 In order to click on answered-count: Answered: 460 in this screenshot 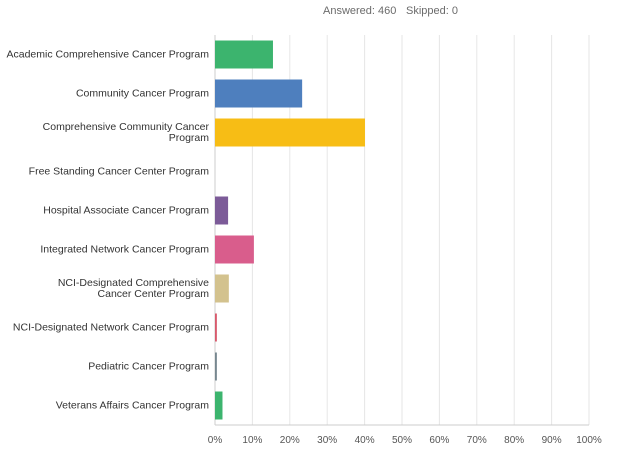, I will do `click(360, 11)`.